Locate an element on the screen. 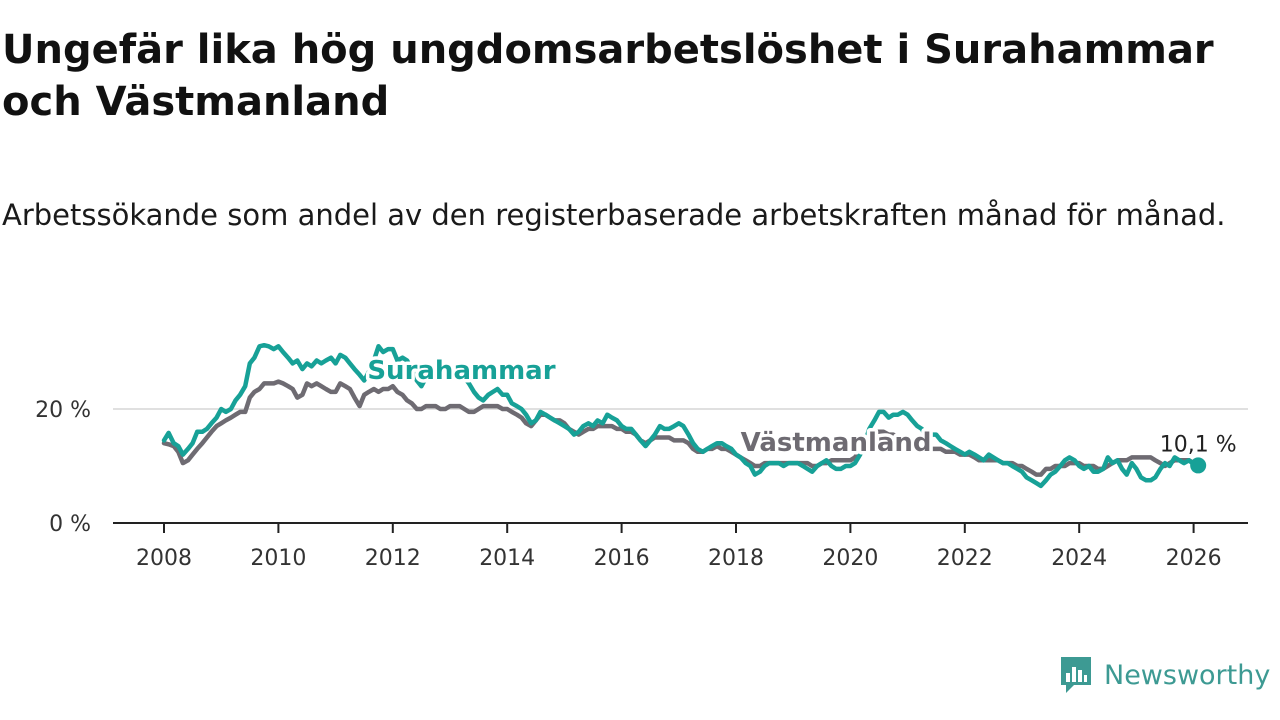  x-tick-label: 2016 is located at coordinates (622, 558).